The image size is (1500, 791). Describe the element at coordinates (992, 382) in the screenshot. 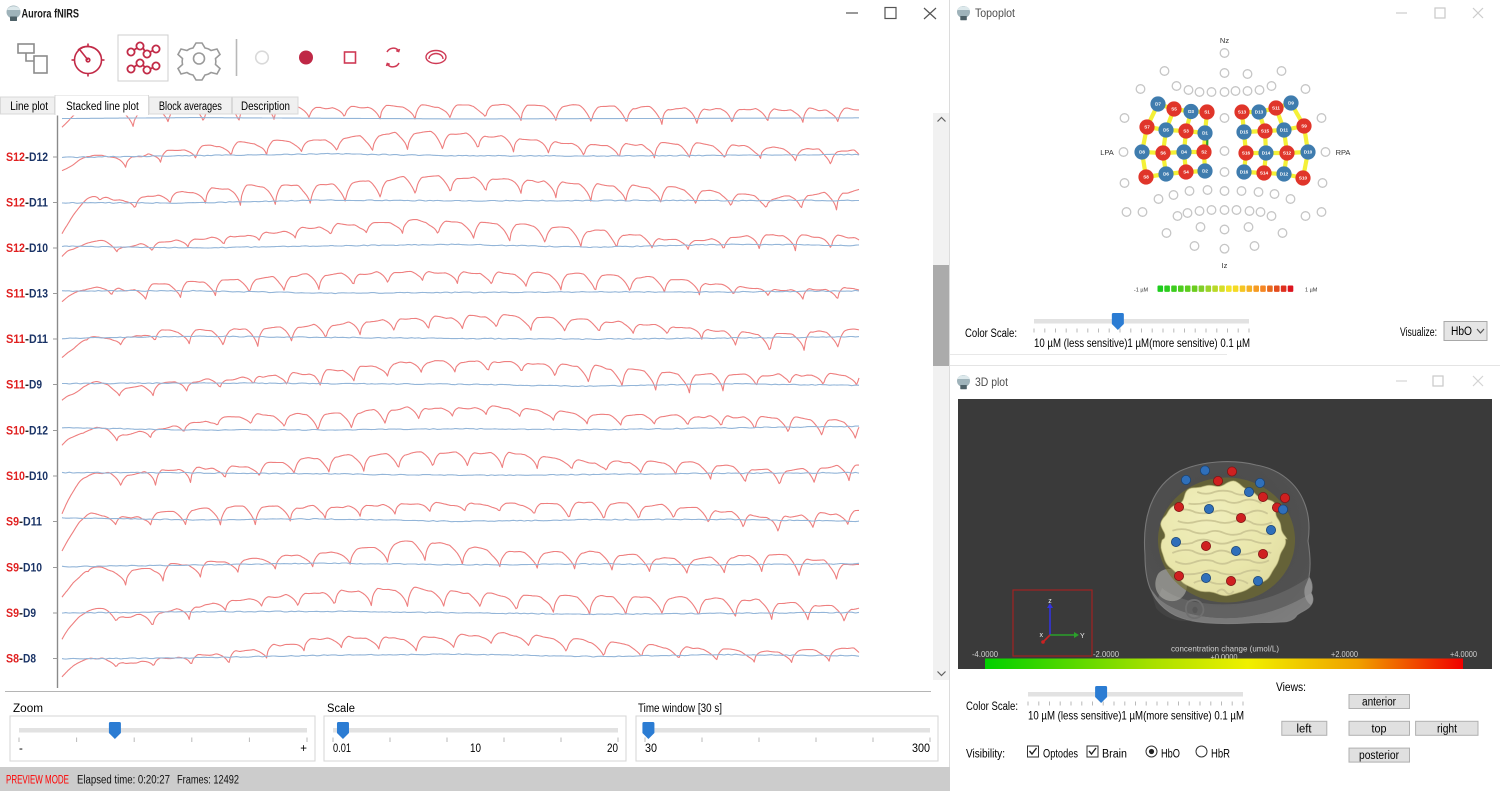

I see `svg-text: 3D plot` at that location.